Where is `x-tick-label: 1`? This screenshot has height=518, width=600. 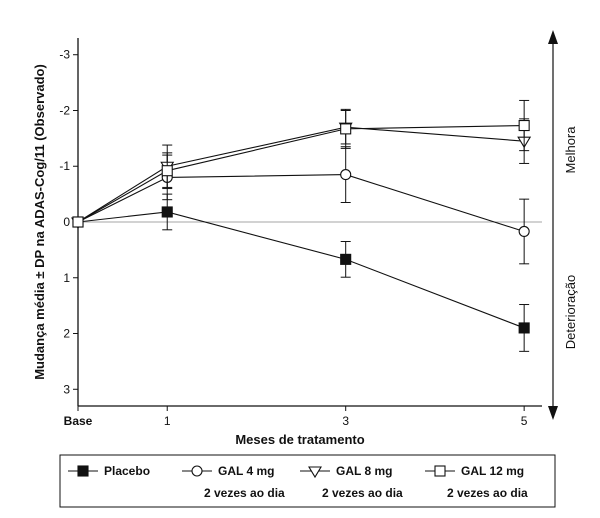 x-tick-label: 1 is located at coordinates (167, 421).